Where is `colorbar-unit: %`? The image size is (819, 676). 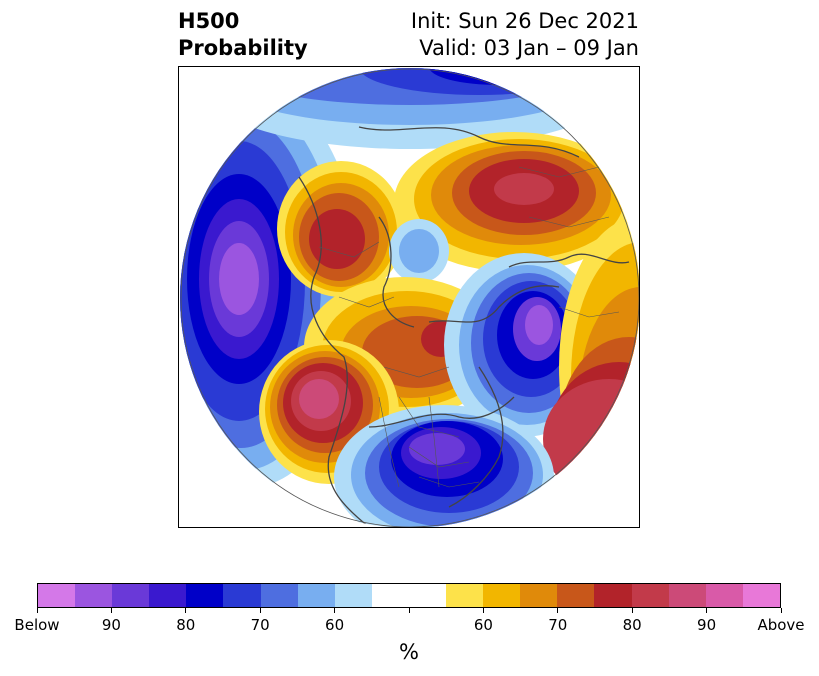 colorbar-unit: % is located at coordinates (409, 652).